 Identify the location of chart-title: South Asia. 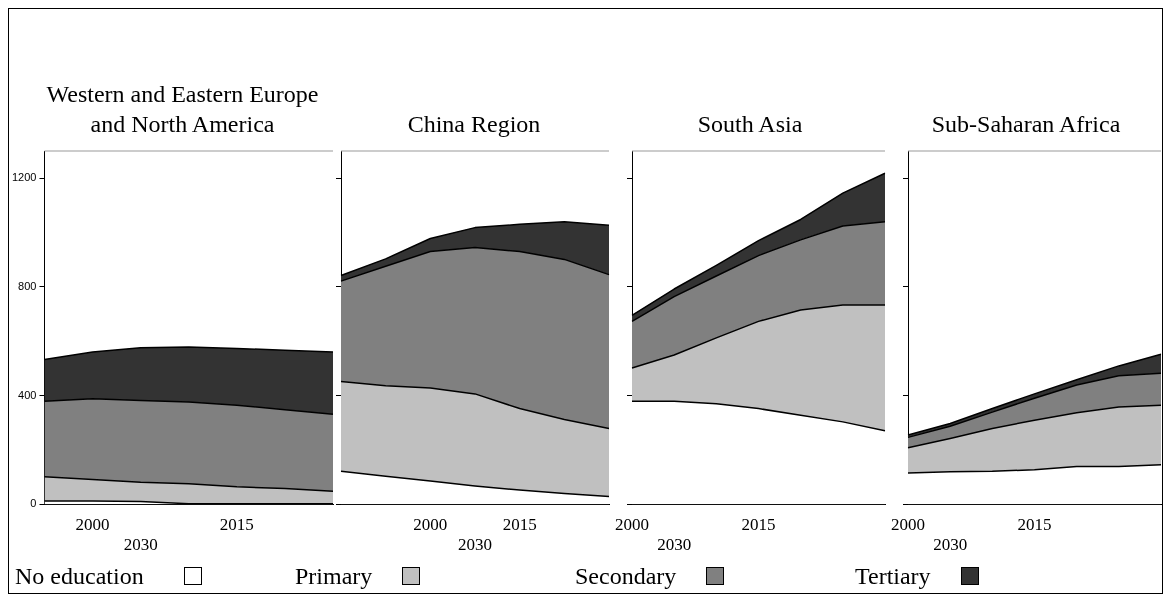
(750, 124).